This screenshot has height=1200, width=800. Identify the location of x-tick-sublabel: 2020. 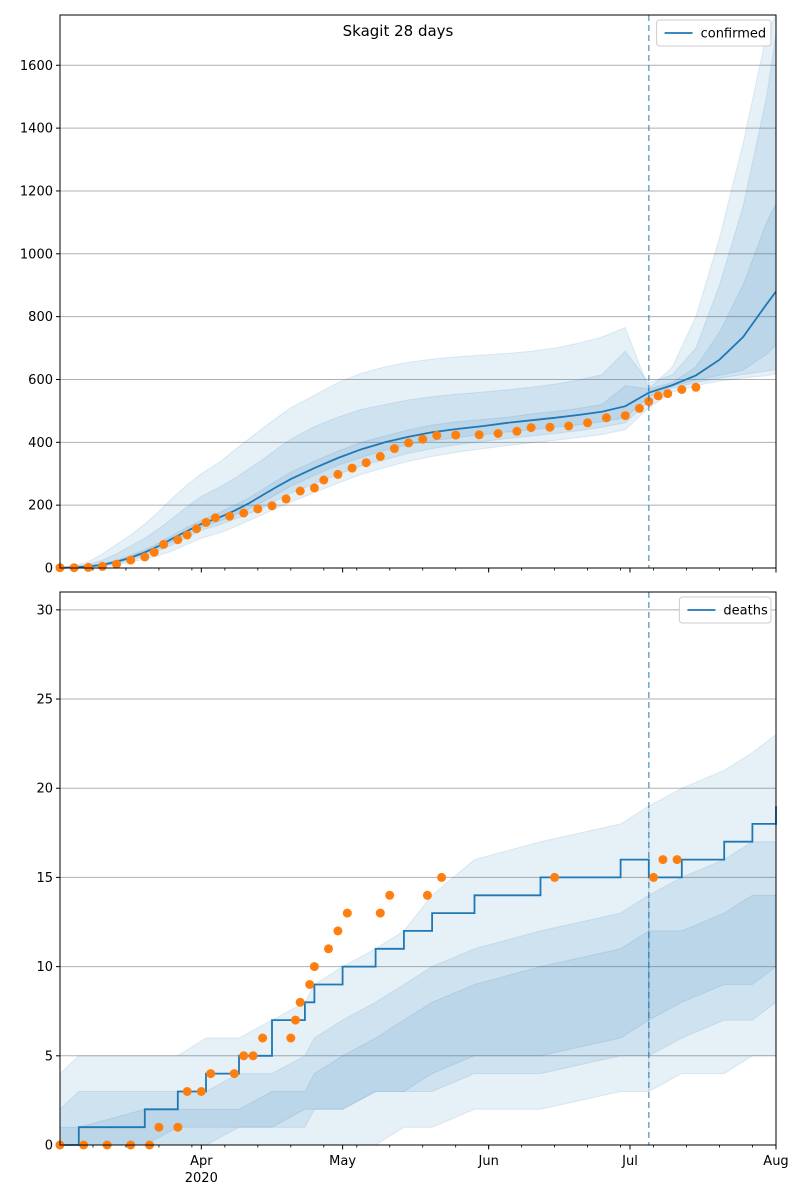
(201, 1178).